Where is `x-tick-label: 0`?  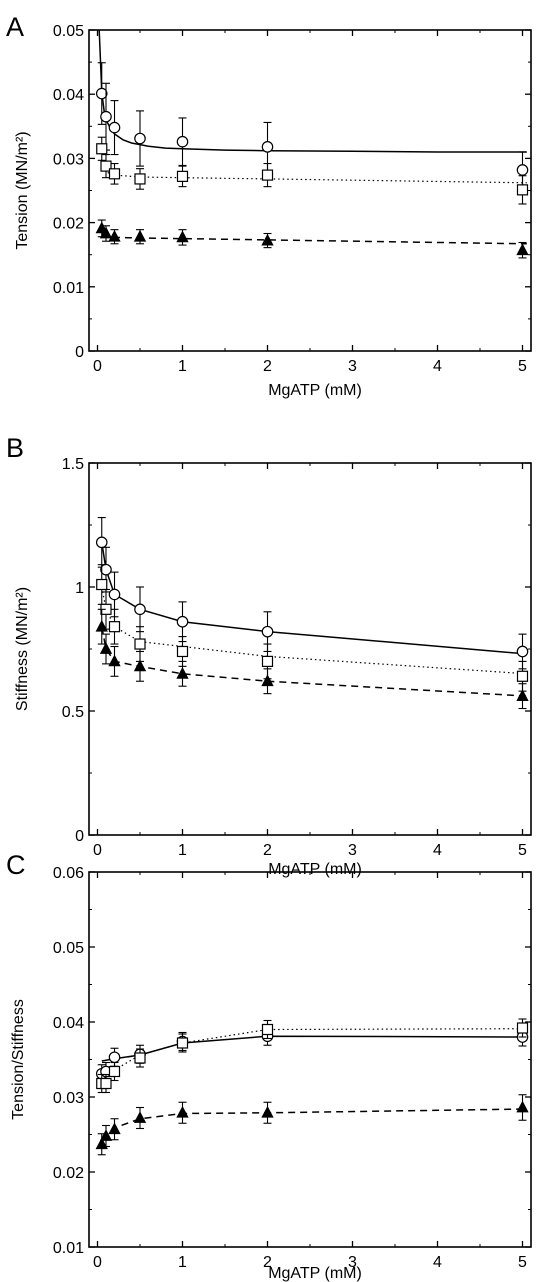
x-tick-label: 0 is located at coordinates (97, 850).